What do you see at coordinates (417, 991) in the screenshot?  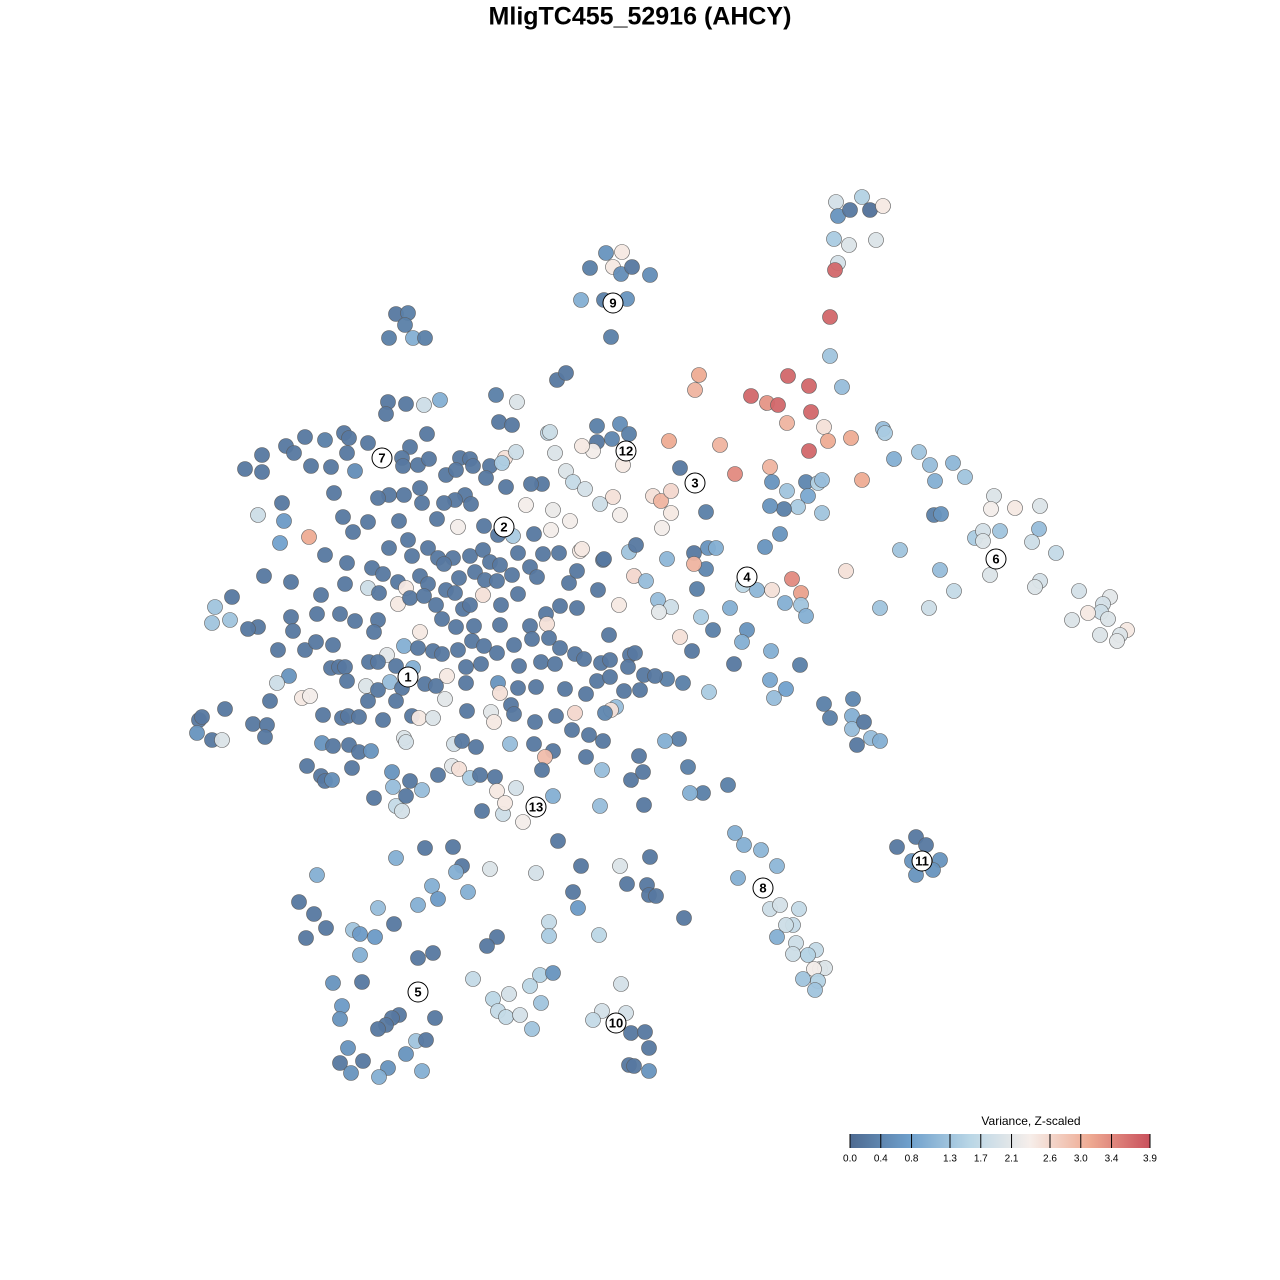 I see `cluster-label: 5` at bounding box center [417, 991].